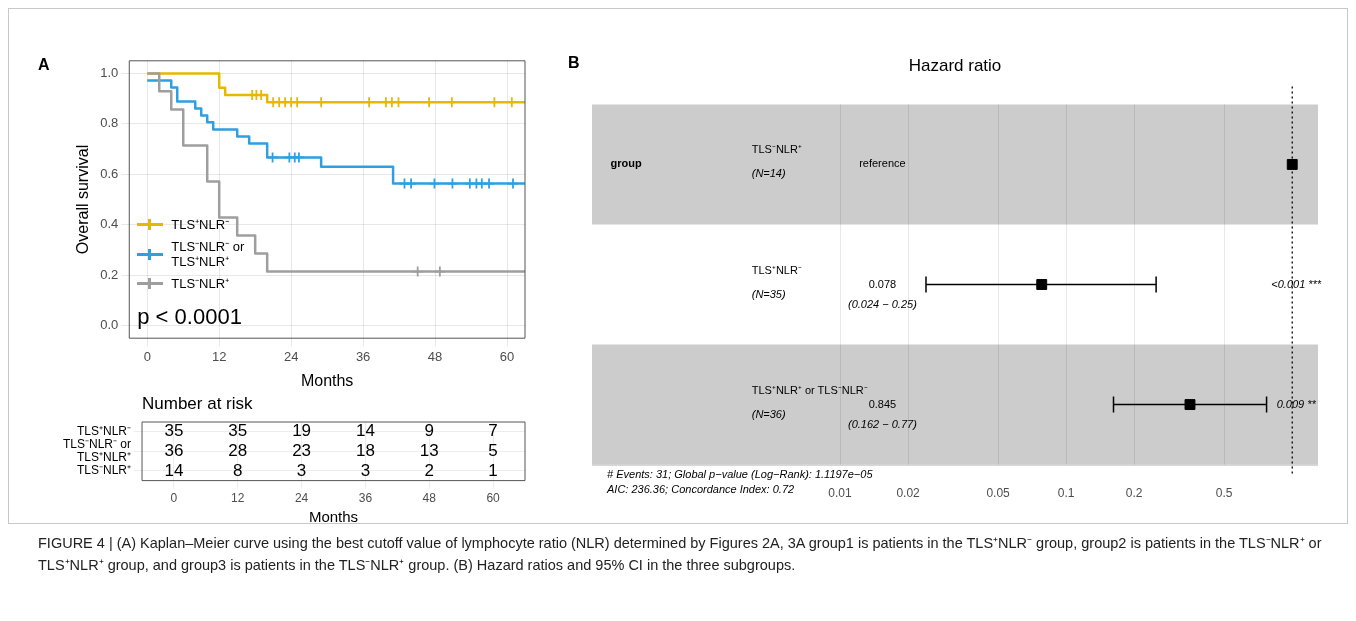  I want to click on data-label: 2, so click(429, 470).